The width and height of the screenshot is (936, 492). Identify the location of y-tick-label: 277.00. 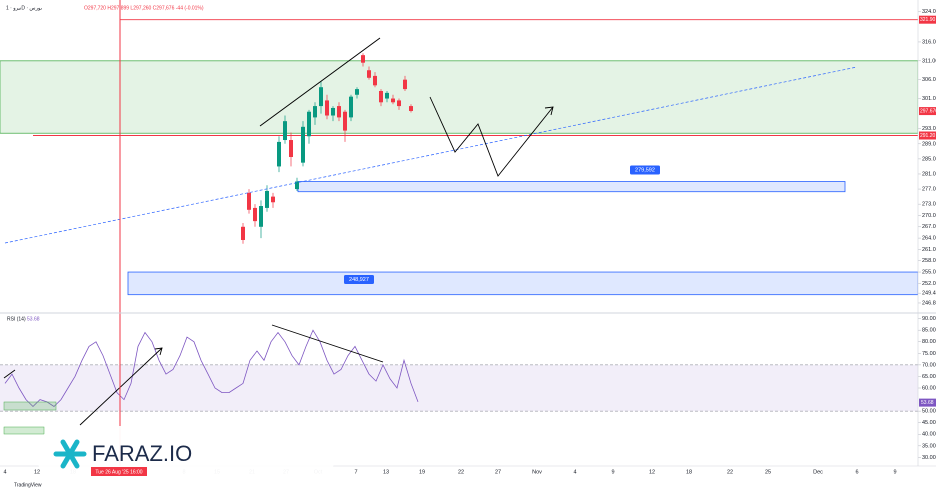
(929, 190).